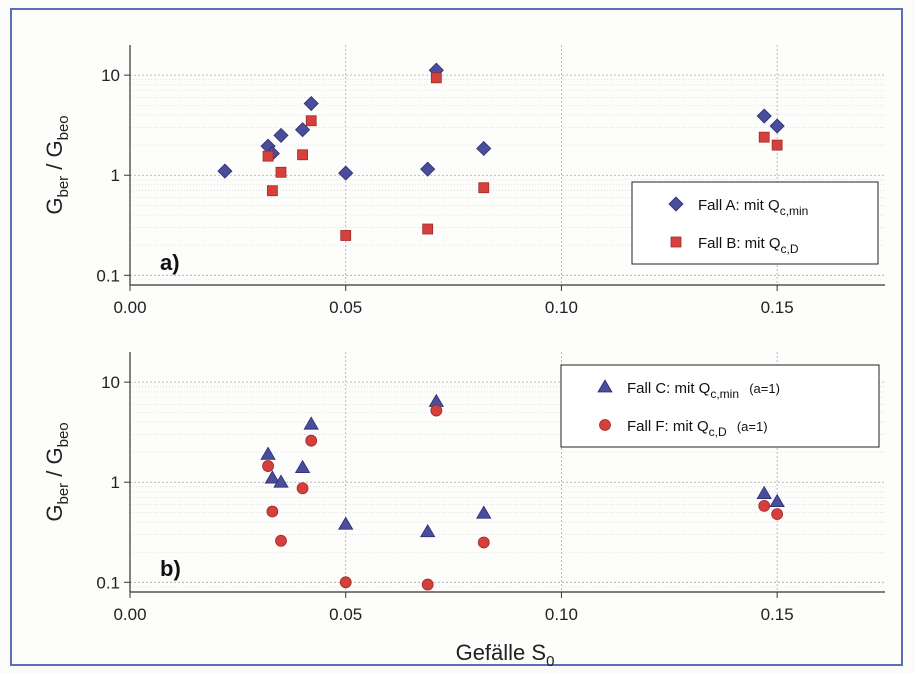 The image size is (915, 674). Describe the element at coordinates (170, 568) in the screenshot. I see `panel-label: b)` at that location.